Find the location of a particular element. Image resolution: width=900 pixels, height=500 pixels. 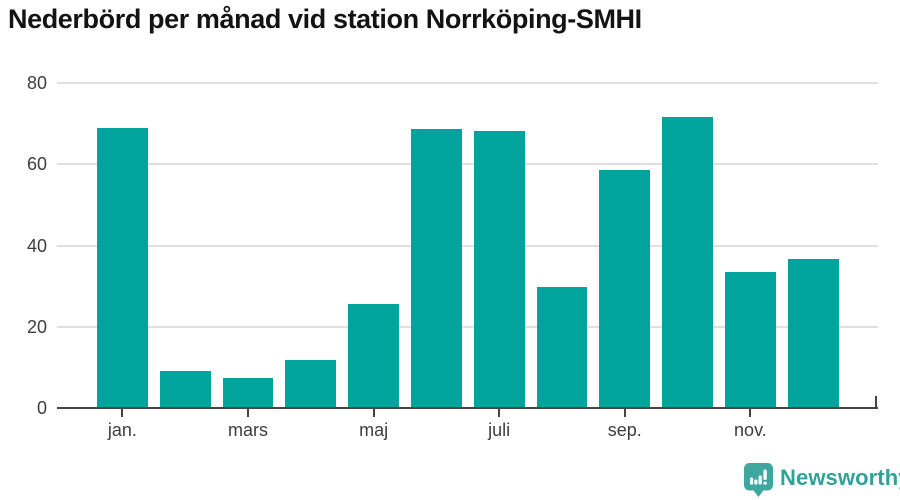

speech-bubble-shape is located at coordinates (758, 480).